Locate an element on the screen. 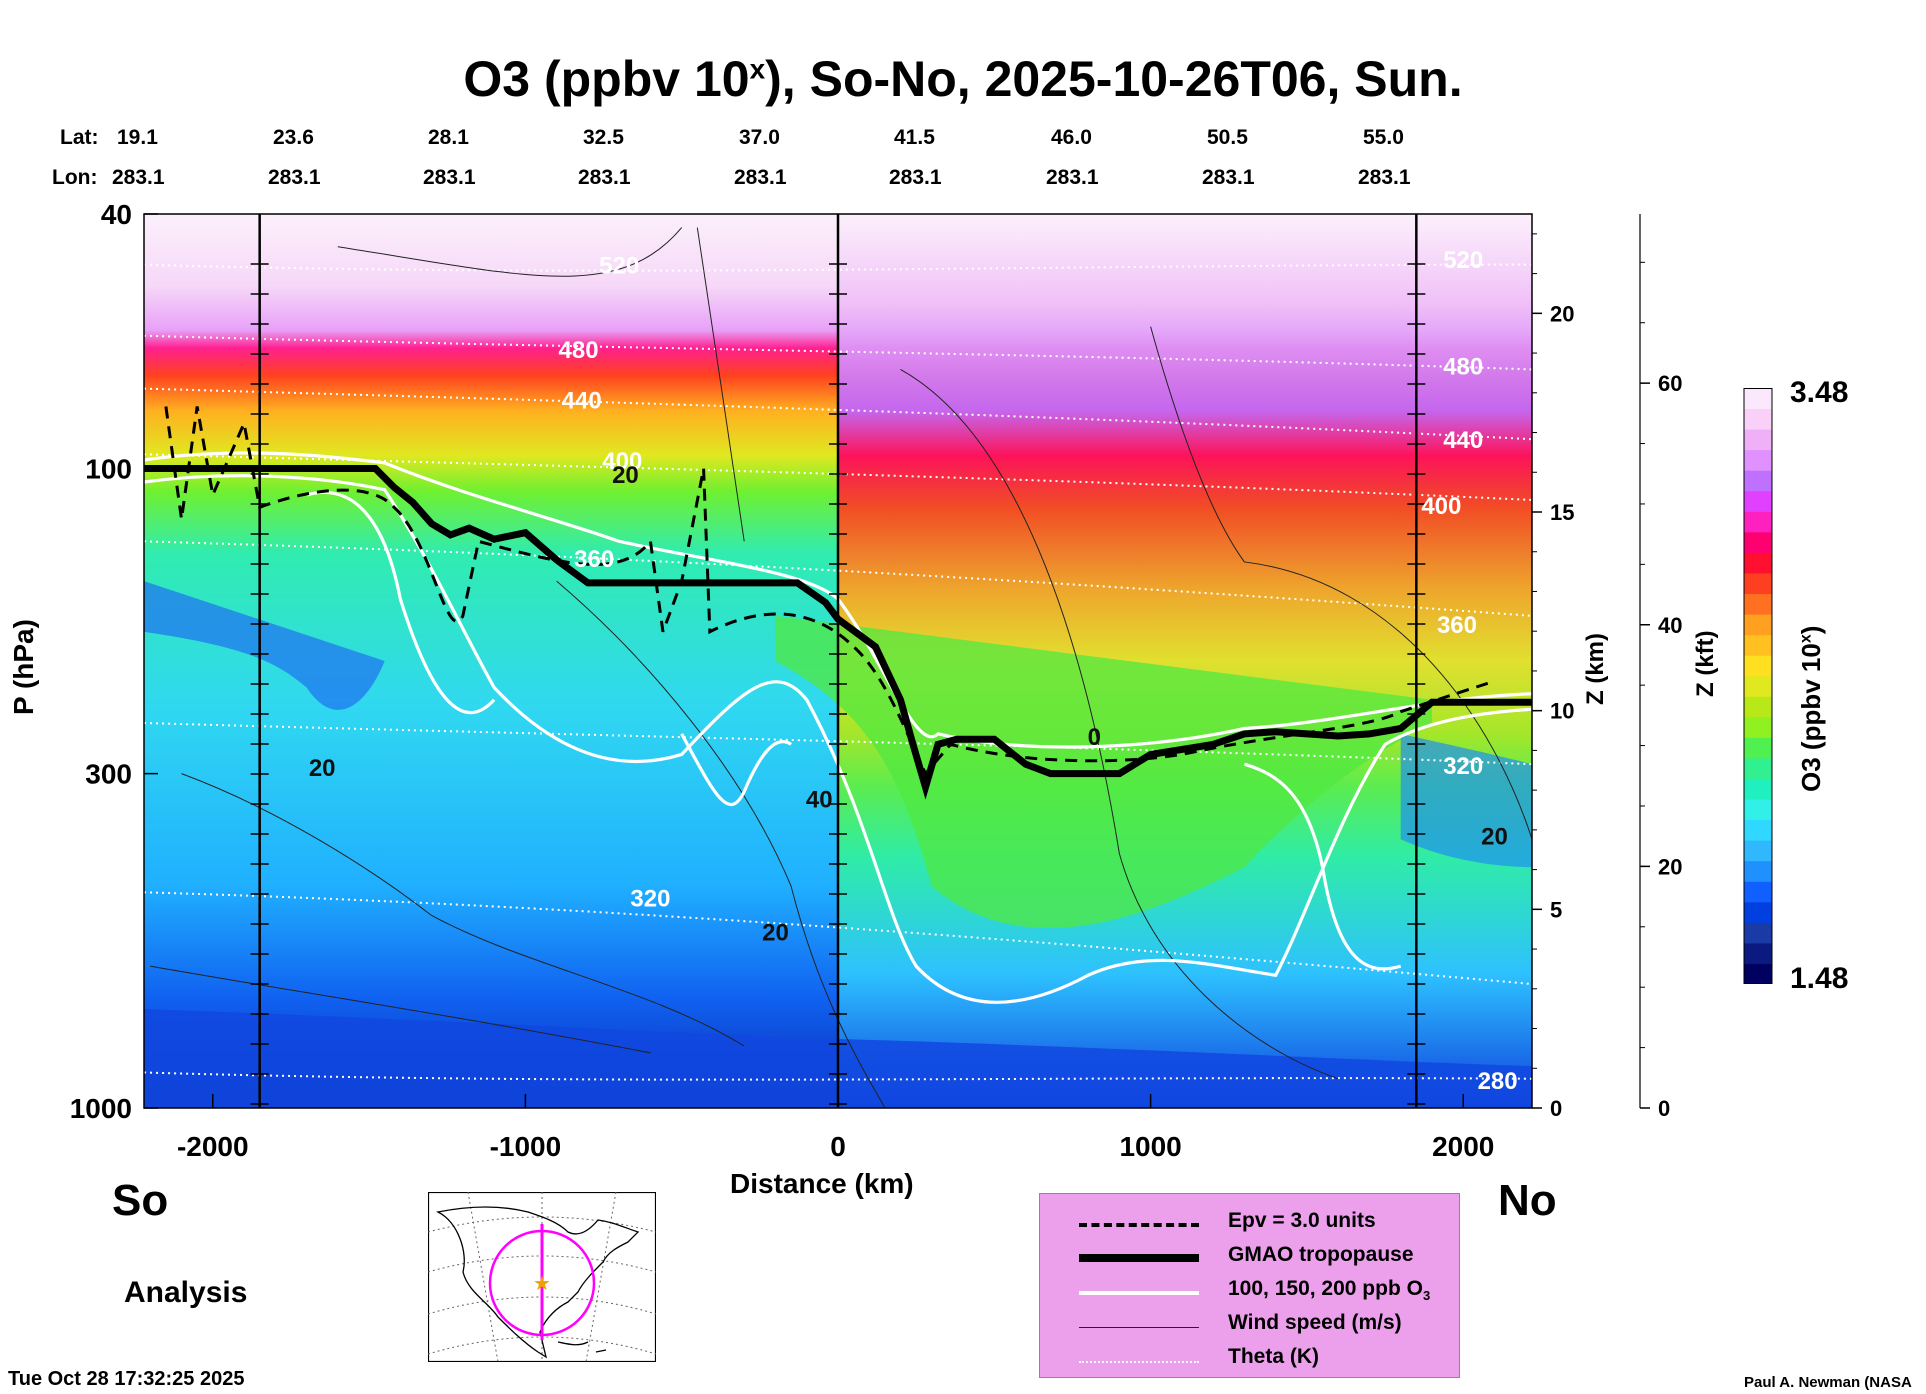 This screenshot has width=1926, height=1394. author-credit: Paul A. Newman (NASA is located at coordinates (1828, 1382).